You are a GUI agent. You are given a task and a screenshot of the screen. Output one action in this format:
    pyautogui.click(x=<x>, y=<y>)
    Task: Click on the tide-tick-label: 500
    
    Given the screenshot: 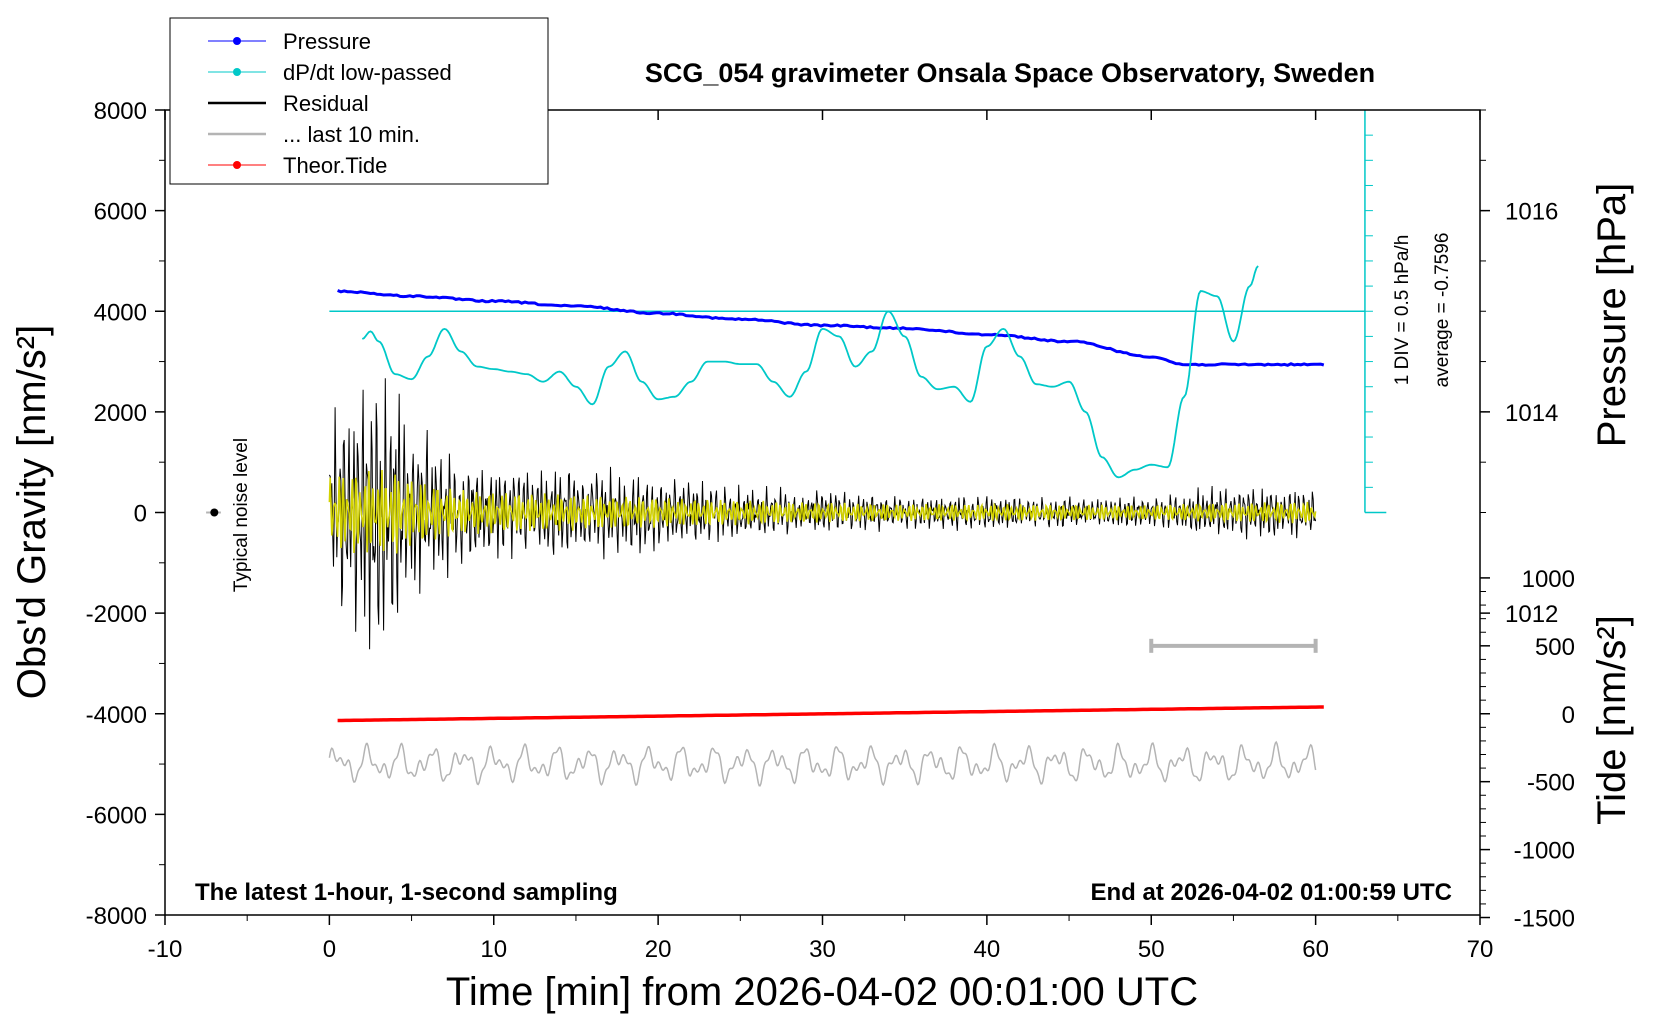 What is the action you would take?
    pyautogui.click(x=1555, y=647)
    